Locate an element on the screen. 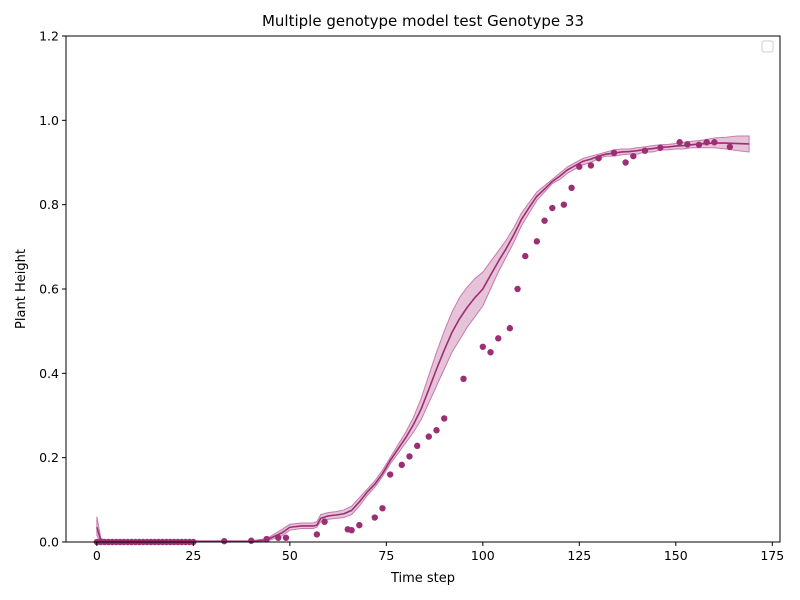 Image resolution: width=800 pixels, height=600 pixels. y-tick-label: 0.4 is located at coordinates (49, 373).